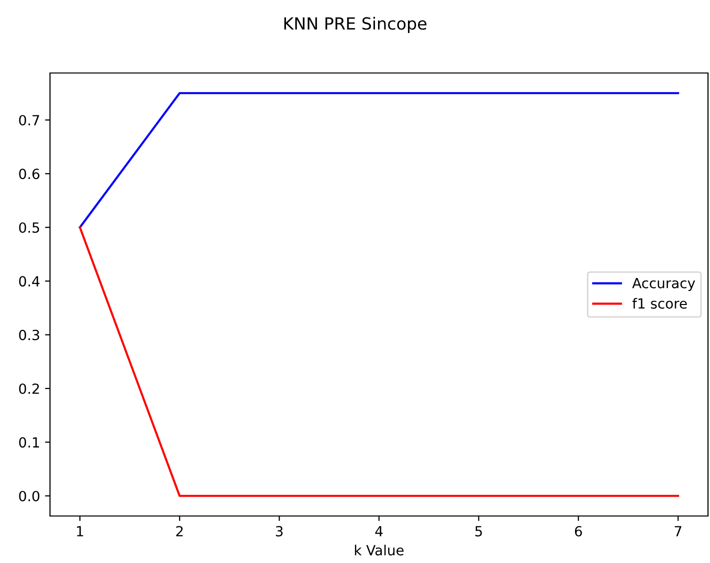  I want to click on legend-label: Accuracy, so click(664, 285).